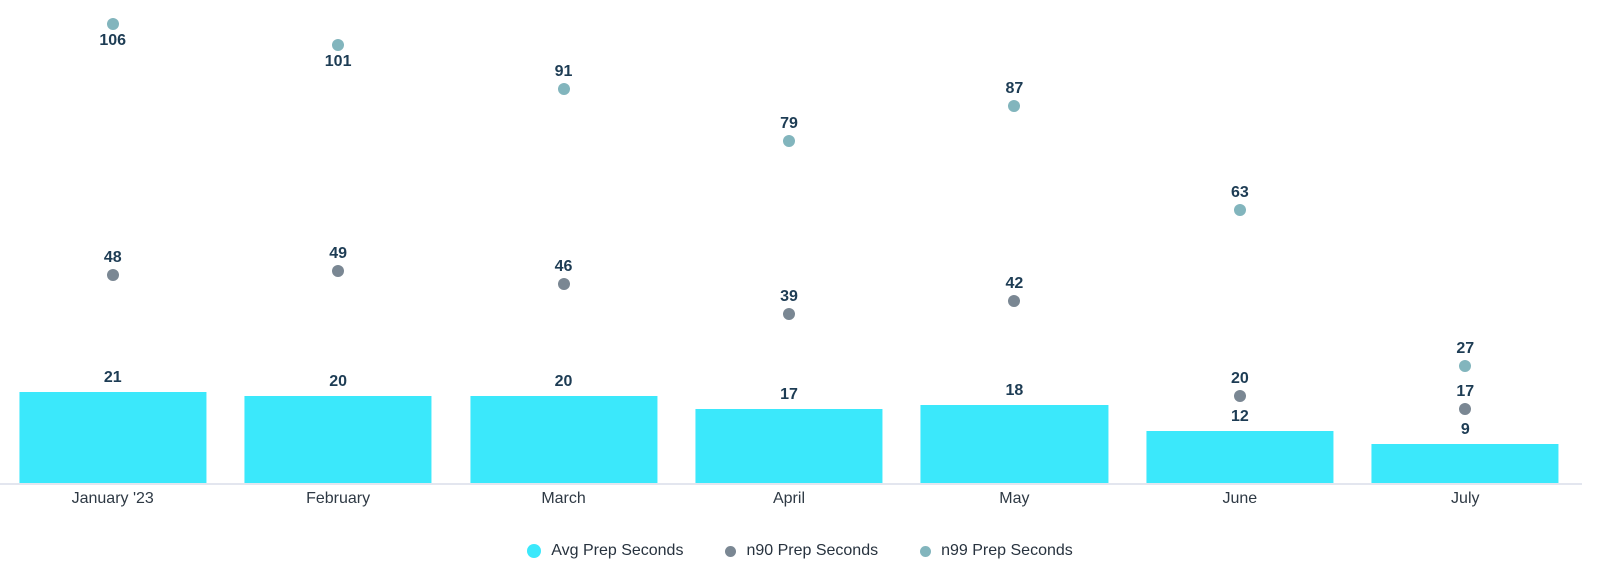 This screenshot has height=581, width=1600. What do you see at coordinates (563, 498) in the screenshot?
I see `x-axis-label: March` at bounding box center [563, 498].